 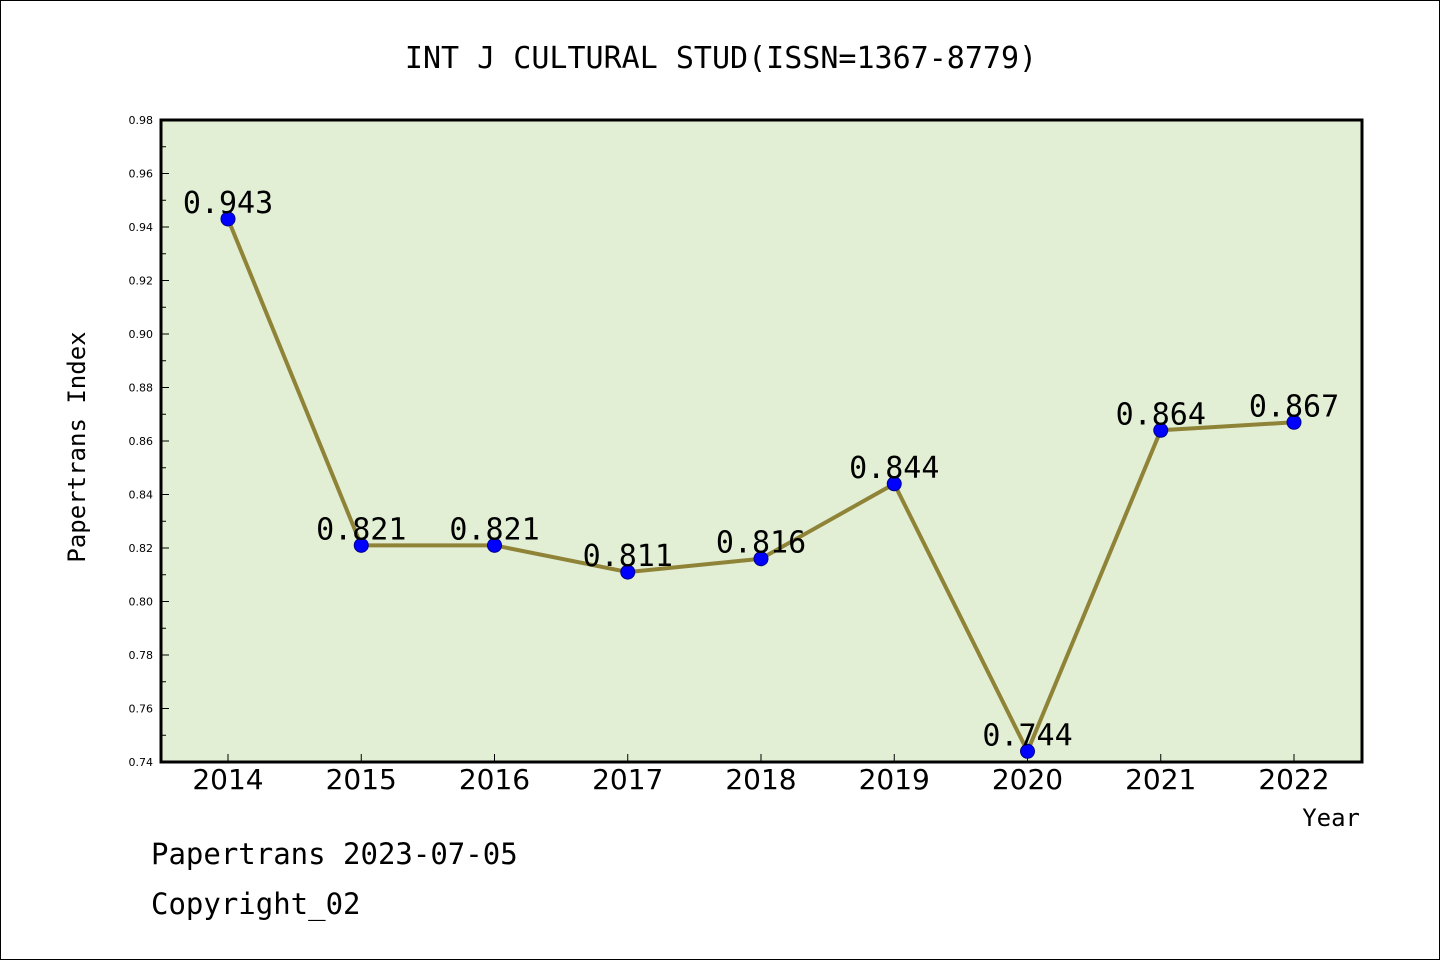 I want to click on x-tick-label: 2019, so click(x=894, y=779).